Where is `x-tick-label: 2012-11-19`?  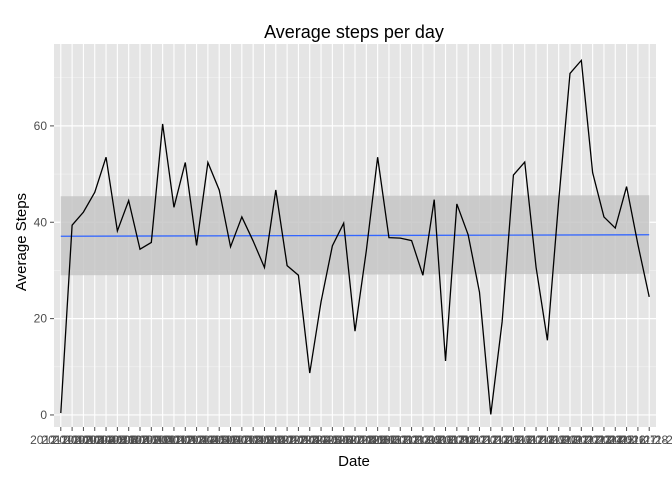 x-tick-label: 2012-11-19 is located at coordinates (536, 440).